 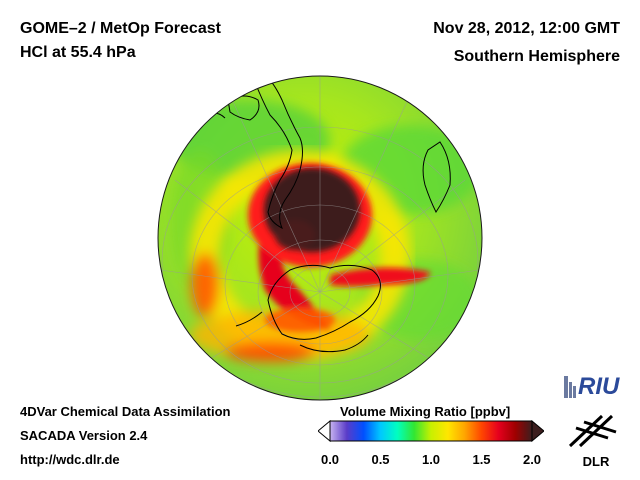 What do you see at coordinates (431, 459) in the screenshot?
I see `colorbar-tick-label: 1.0` at bounding box center [431, 459].